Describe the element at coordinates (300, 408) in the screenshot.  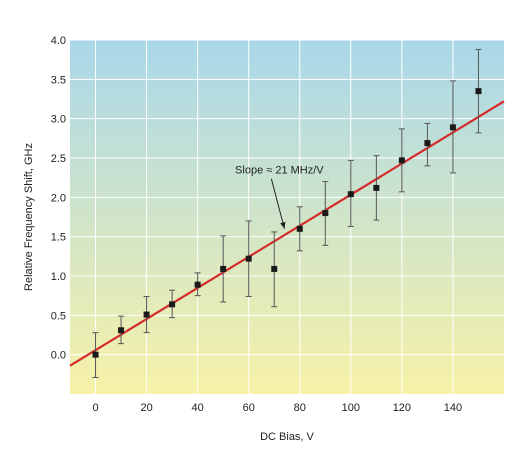
I see `x-tick-label: 80` at that location.